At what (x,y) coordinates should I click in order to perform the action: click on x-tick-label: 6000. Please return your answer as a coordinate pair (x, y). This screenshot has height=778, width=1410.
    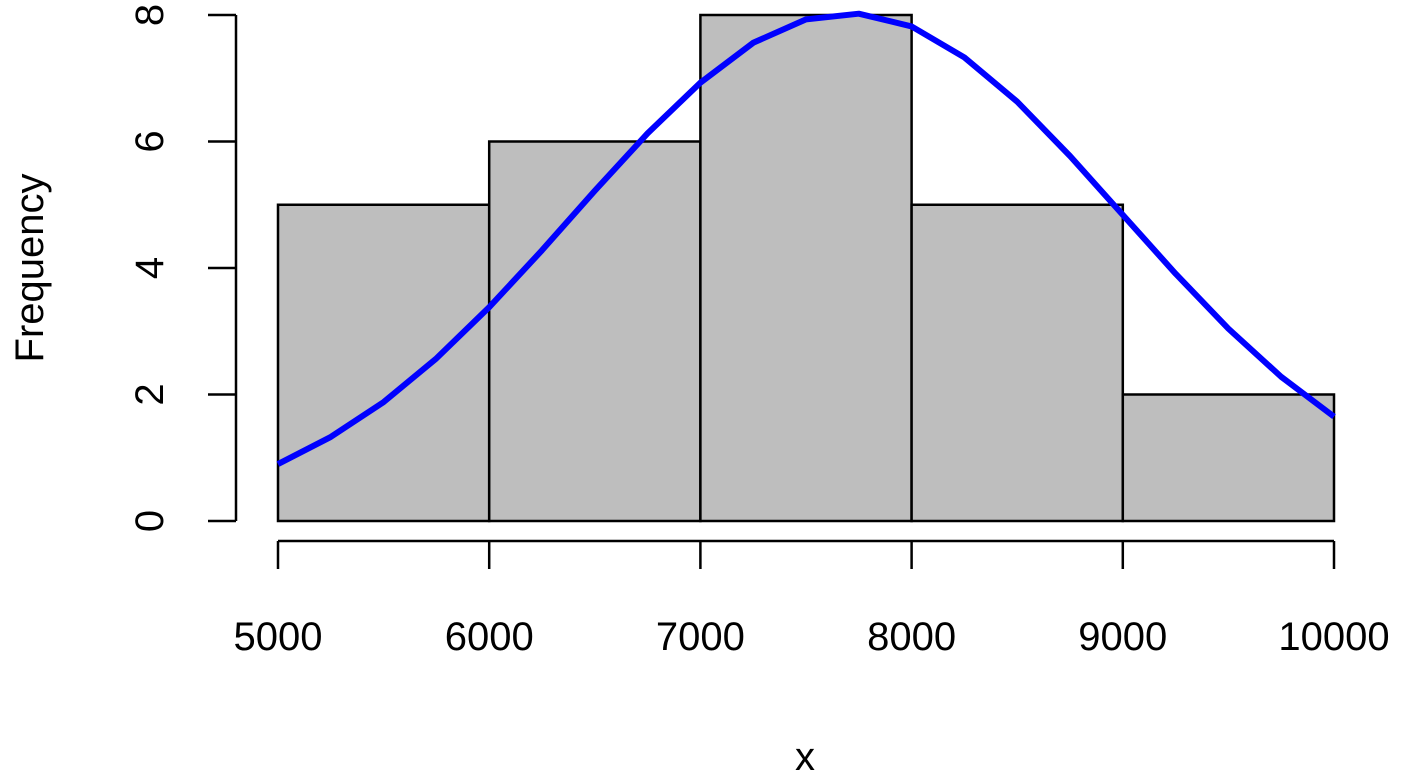
    Looking at the image, I should click on (489, 637).